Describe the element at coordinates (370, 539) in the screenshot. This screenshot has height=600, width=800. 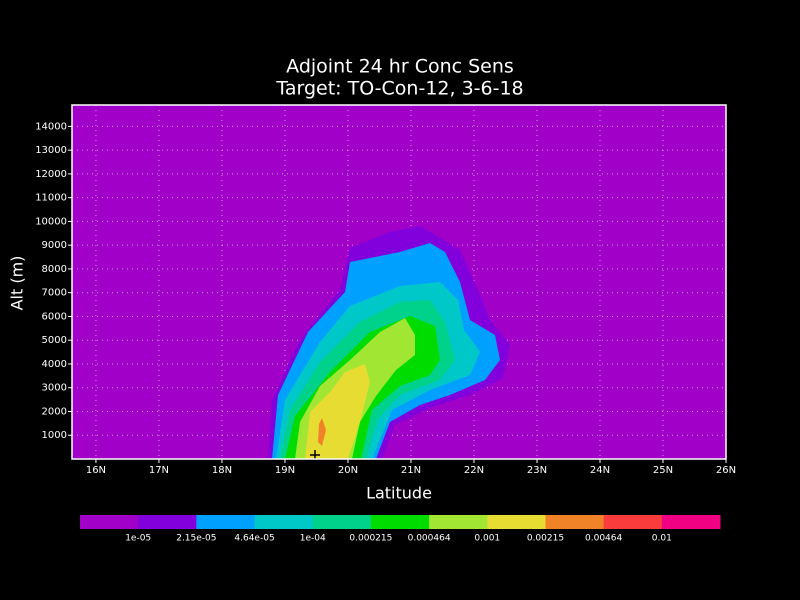
I see `colorbar-label: 0.000215` at that location.